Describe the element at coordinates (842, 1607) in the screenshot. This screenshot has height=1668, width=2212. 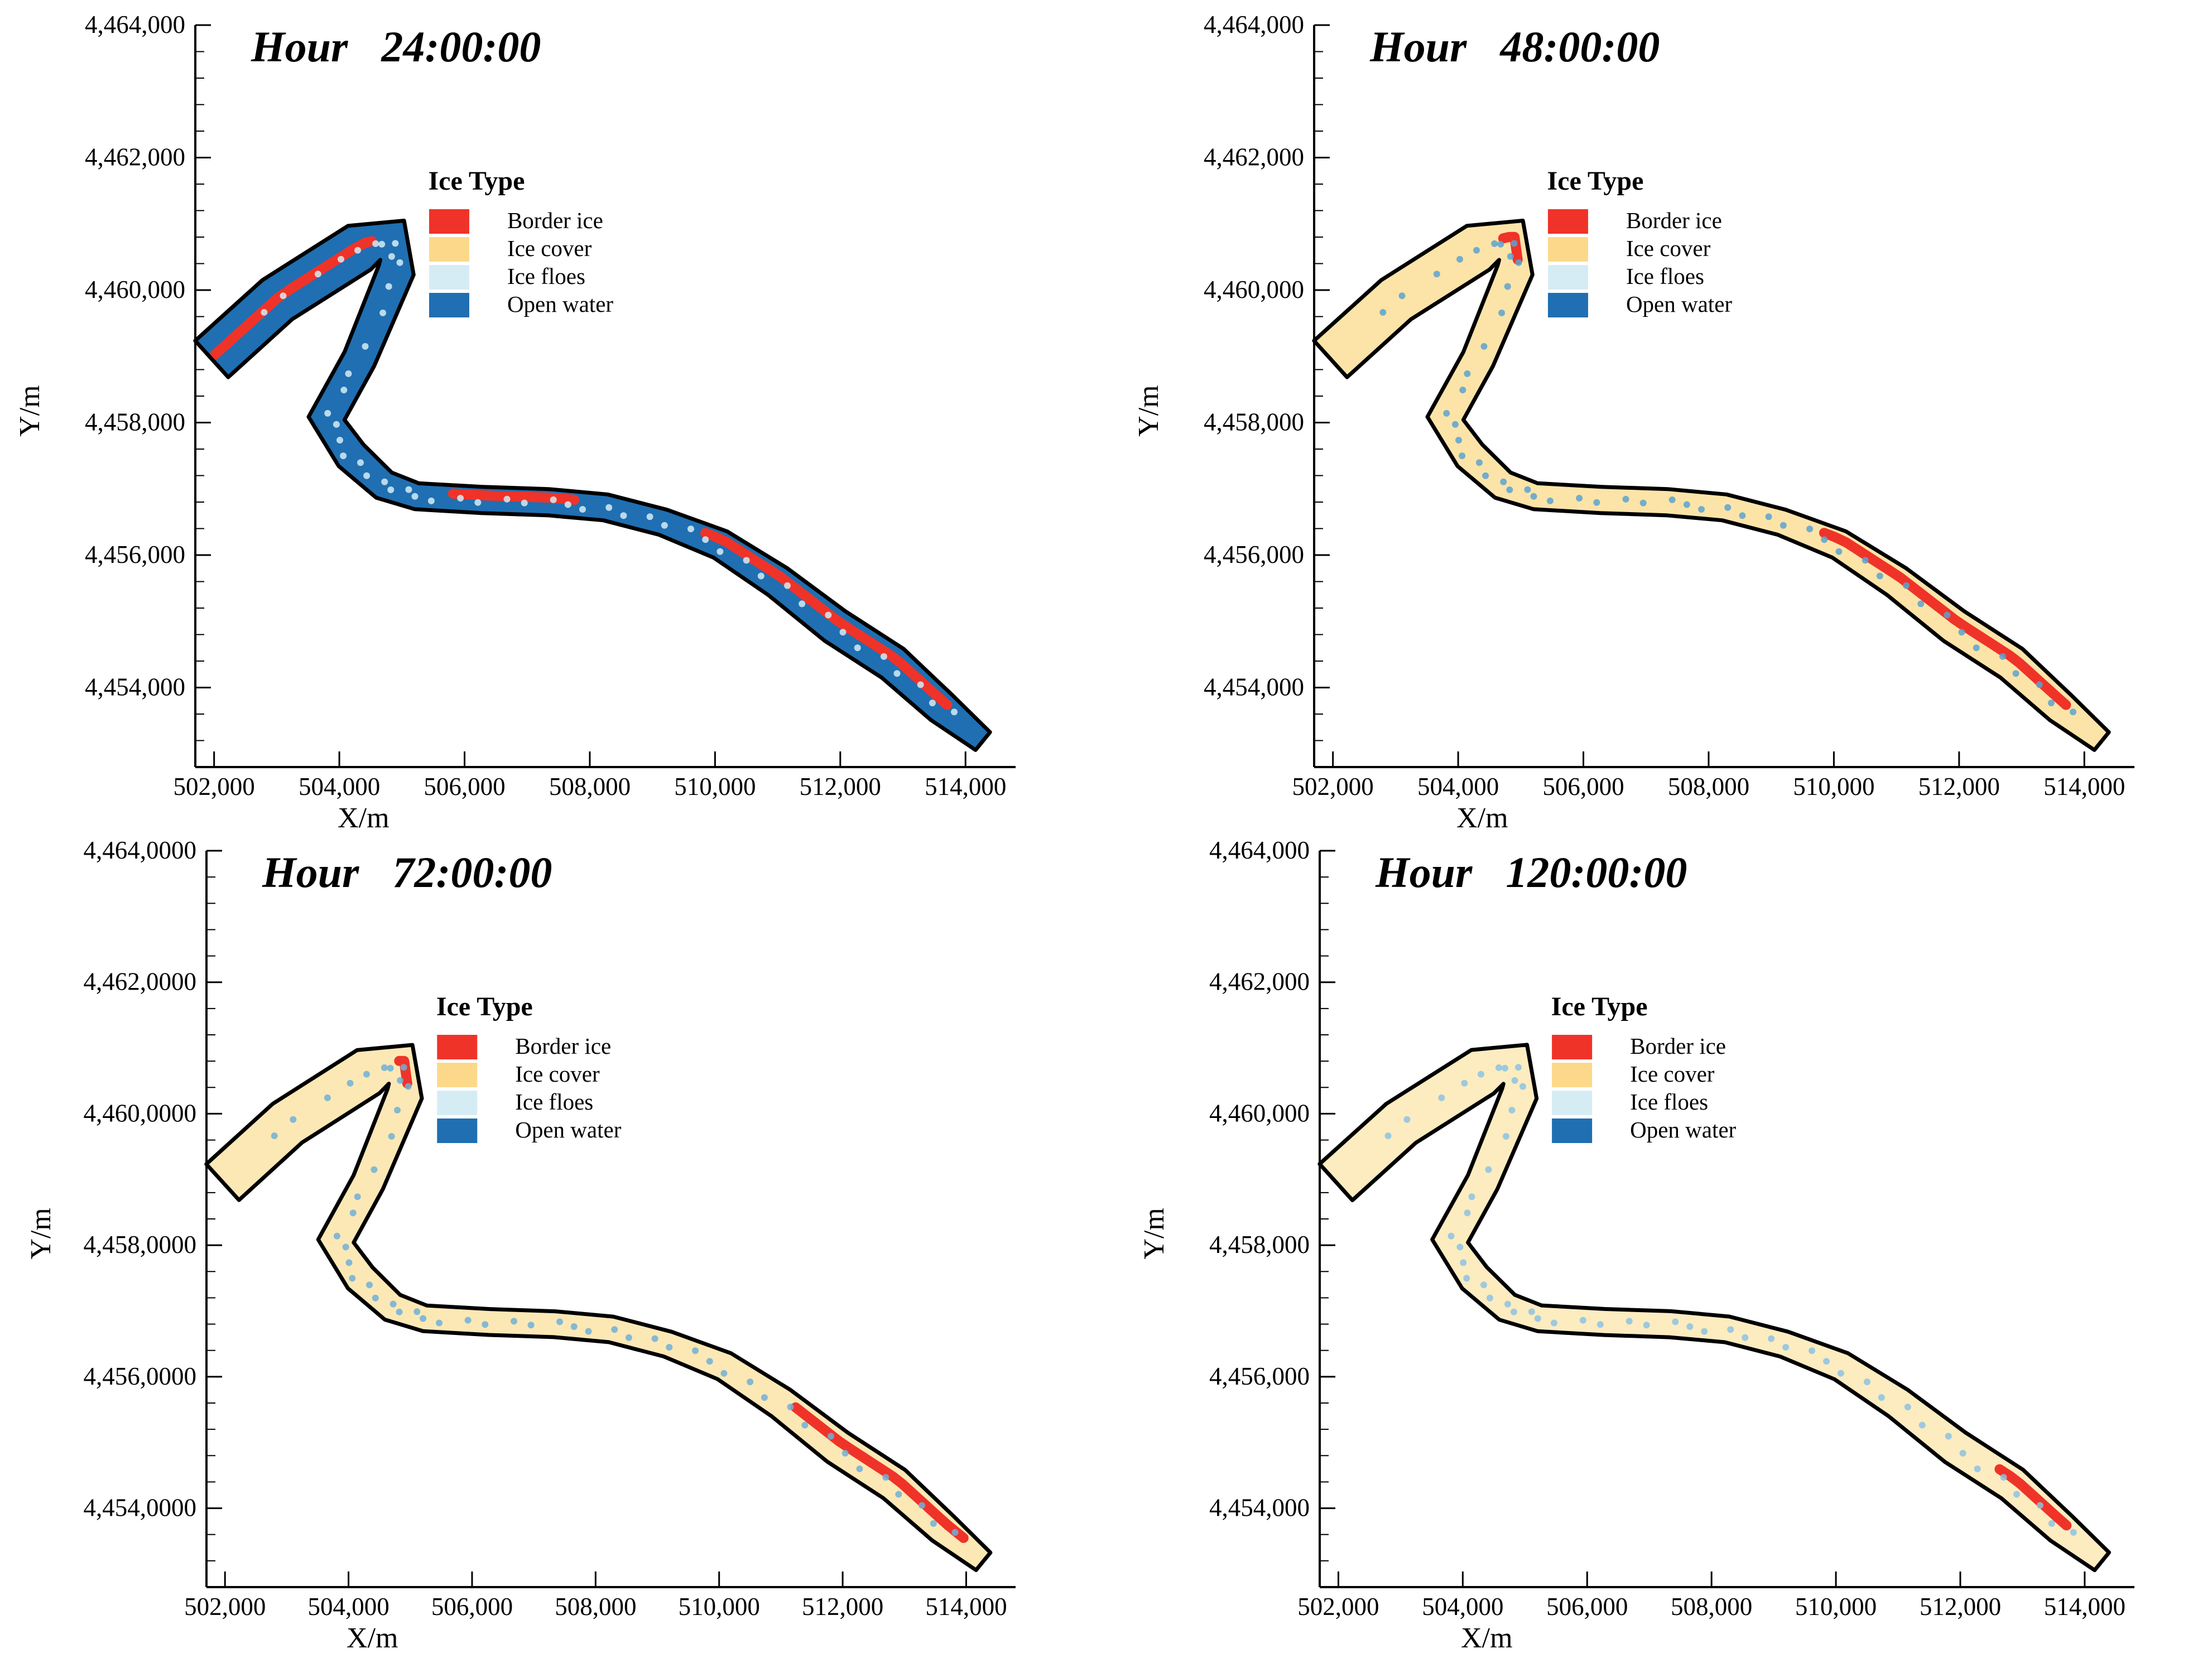
I see `x-tick-label: 512,000` at that location.